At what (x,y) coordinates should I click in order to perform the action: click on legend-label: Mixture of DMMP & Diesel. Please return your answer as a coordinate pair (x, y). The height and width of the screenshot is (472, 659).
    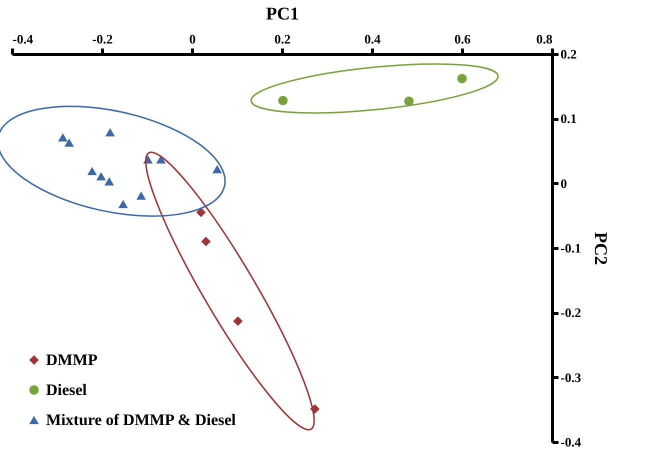
    Looking at the image, I should click on (141, 420).